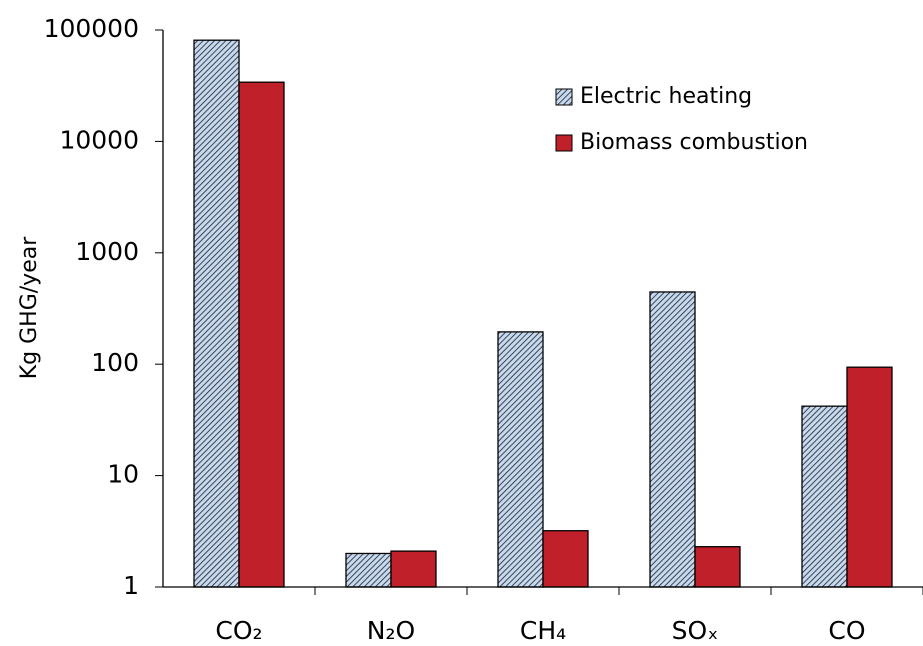  Describe the element at coordinates (131, 585) in the screenshot. I see `y-tick-label: 1` at that location.